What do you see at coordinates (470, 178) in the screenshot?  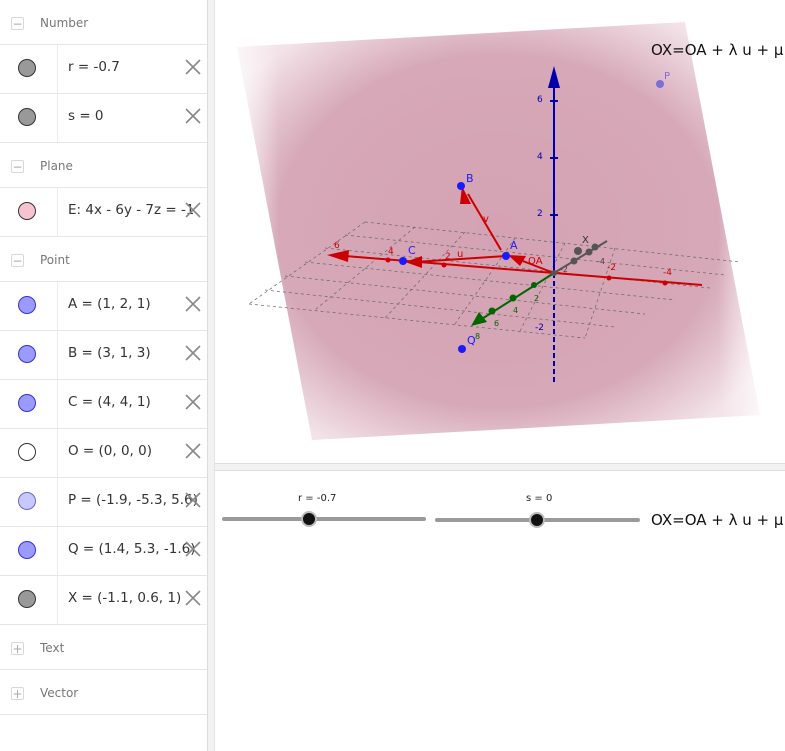 I see `point-label-b: B` at bounding box center [470, 178].